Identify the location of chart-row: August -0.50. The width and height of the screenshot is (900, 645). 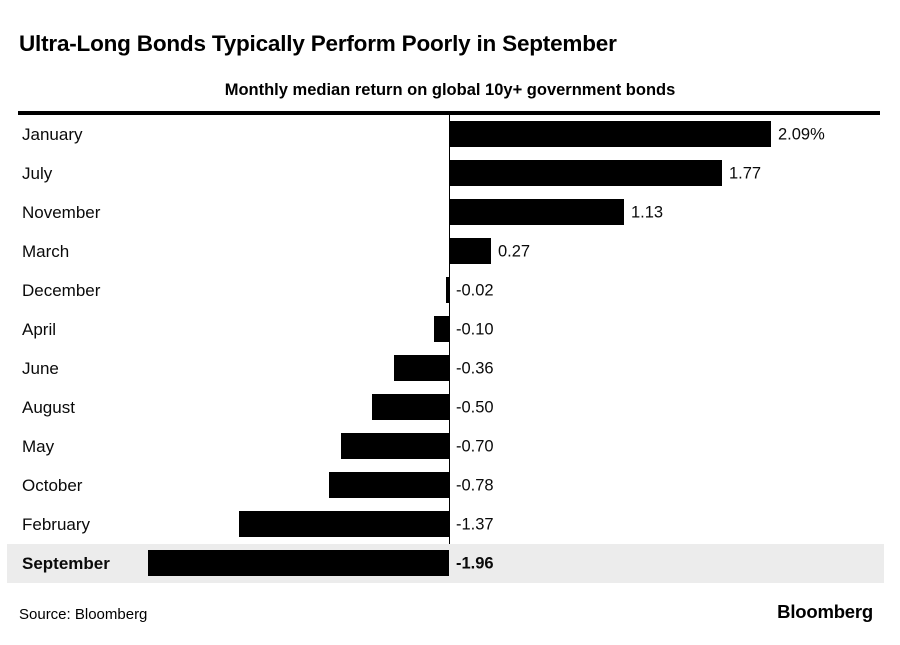
(449, 407).